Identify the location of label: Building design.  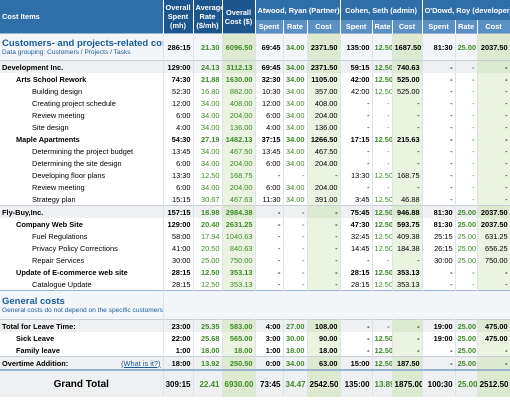
(57, 91).